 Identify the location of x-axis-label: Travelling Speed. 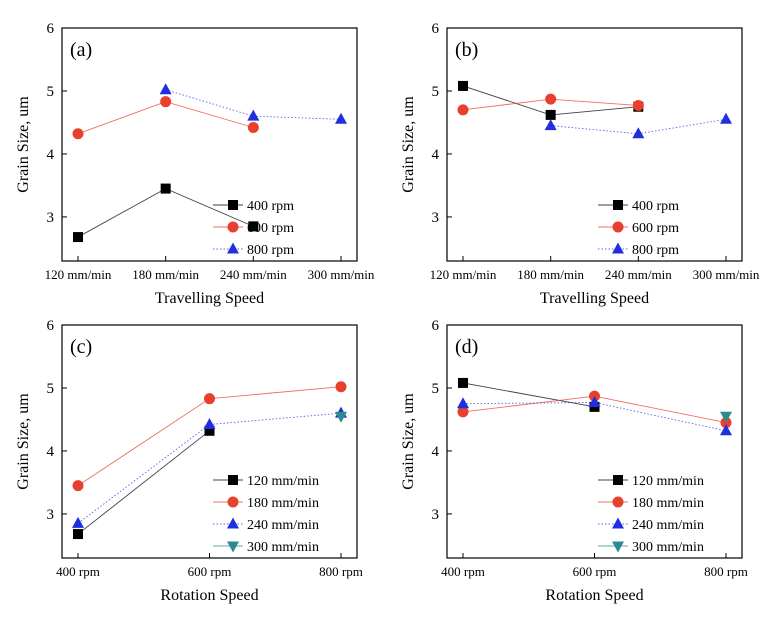
(209, 298).